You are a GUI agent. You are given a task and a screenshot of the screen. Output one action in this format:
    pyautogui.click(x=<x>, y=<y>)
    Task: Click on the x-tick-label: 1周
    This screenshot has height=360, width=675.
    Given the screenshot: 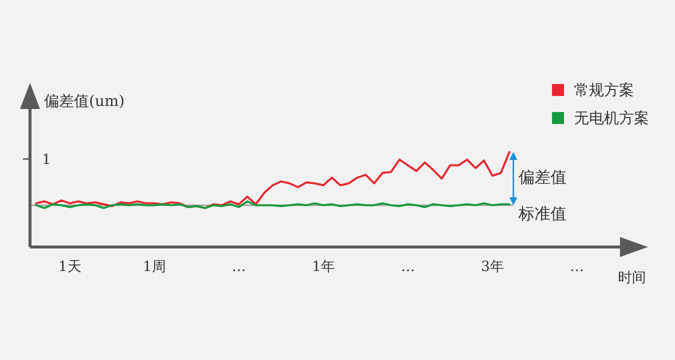 What is the action you would take?
    pyautogui.click(x=154, y=267)
    